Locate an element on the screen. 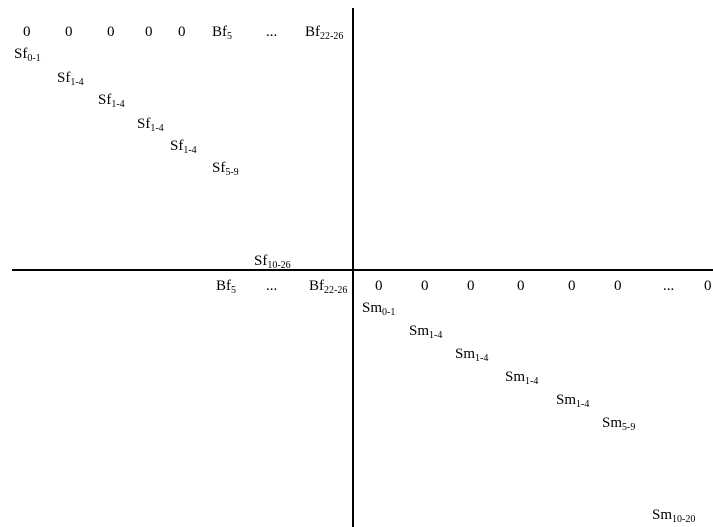  female-survival-entry: Sf5-9 is located at coordinates (225, 169).